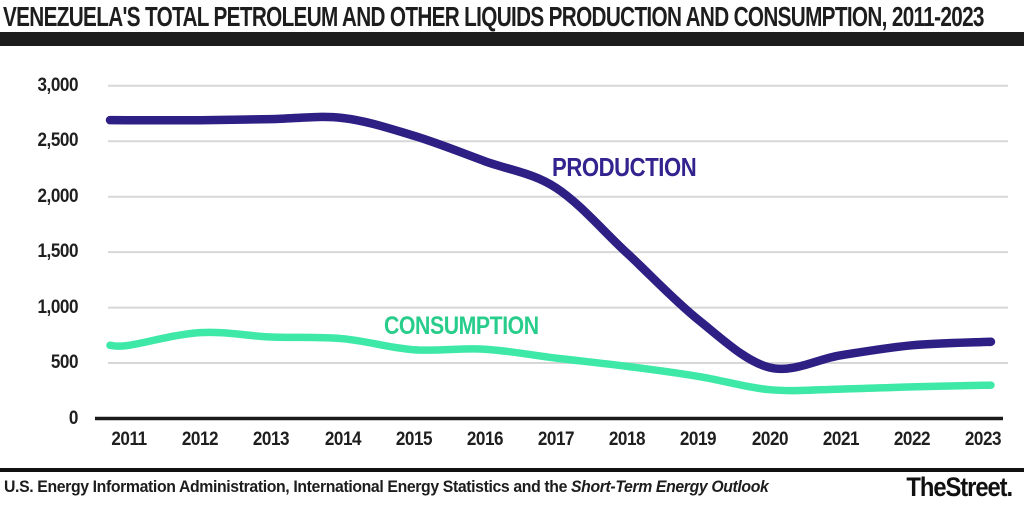  Describe the element at coordinates (414, 439) in the screenshot. I see `x-axis-tick-label: 2015` at that location.